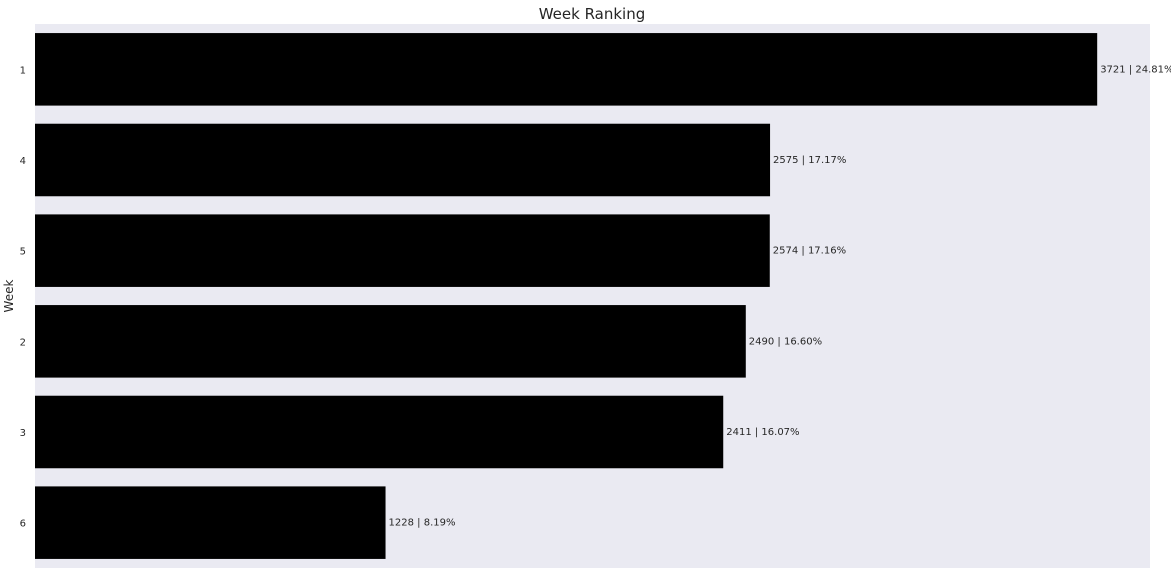  What do you see at coordinates (23, 433) in the screenshot?
I see `y-tick-label: 3` at bounding box center [23, 433].